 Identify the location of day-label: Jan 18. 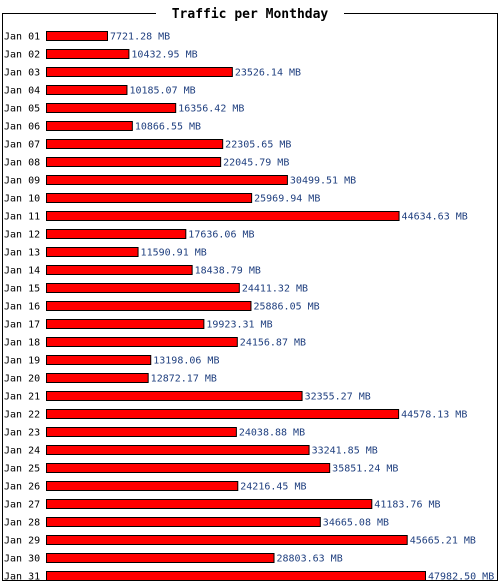
(22, 343).